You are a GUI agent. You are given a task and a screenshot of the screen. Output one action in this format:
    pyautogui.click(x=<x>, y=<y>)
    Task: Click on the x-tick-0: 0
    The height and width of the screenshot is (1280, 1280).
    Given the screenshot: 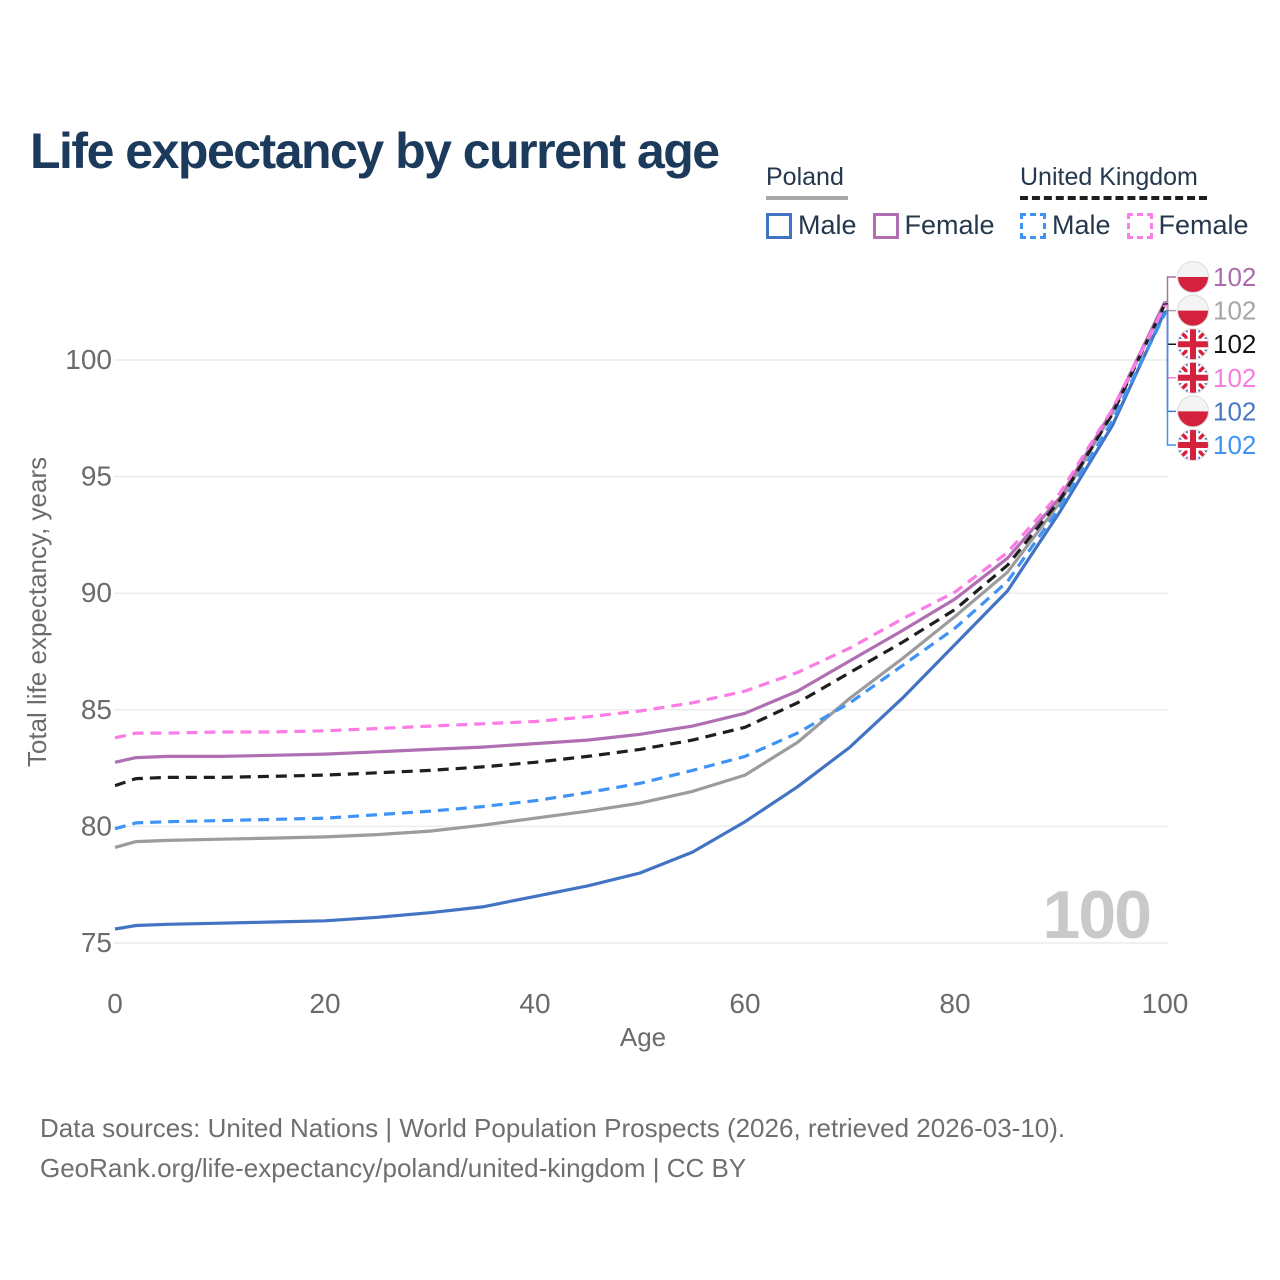 What is the action you would take?
    pyautogui.click(x=115, y=1003)
    